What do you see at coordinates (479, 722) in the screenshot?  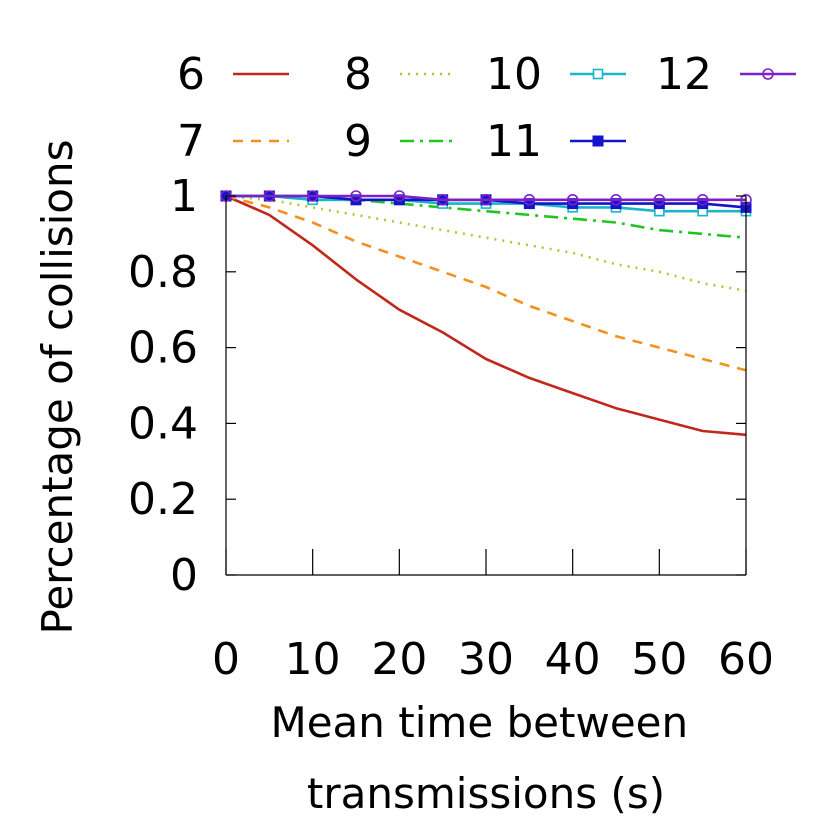 I see `x-axis-title-line-1: Mean time between` at bounding box center [479, 722].